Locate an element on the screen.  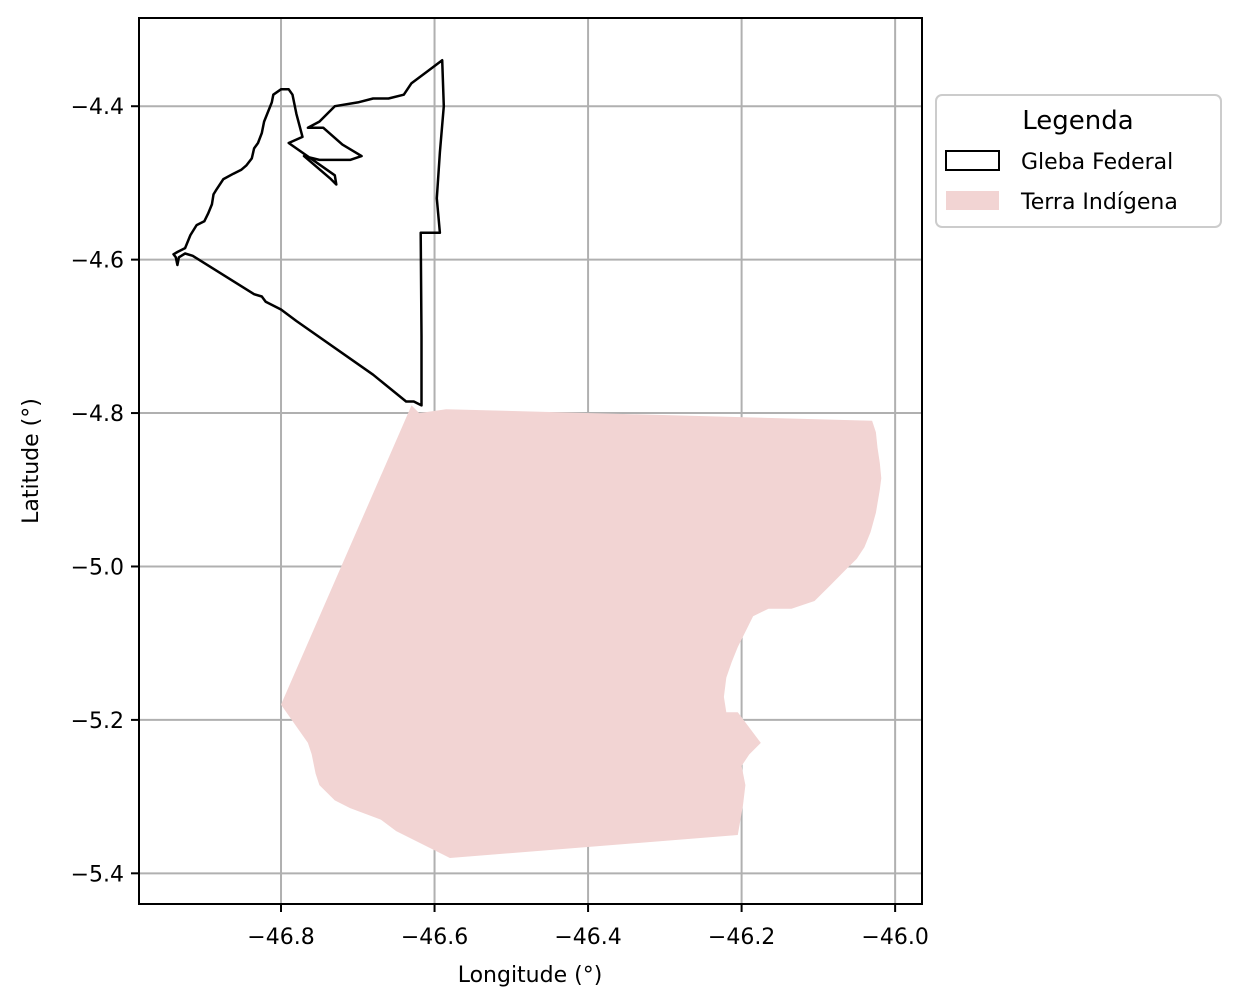
y-tick-label: −4.8 is located at coordinates (97, 414).